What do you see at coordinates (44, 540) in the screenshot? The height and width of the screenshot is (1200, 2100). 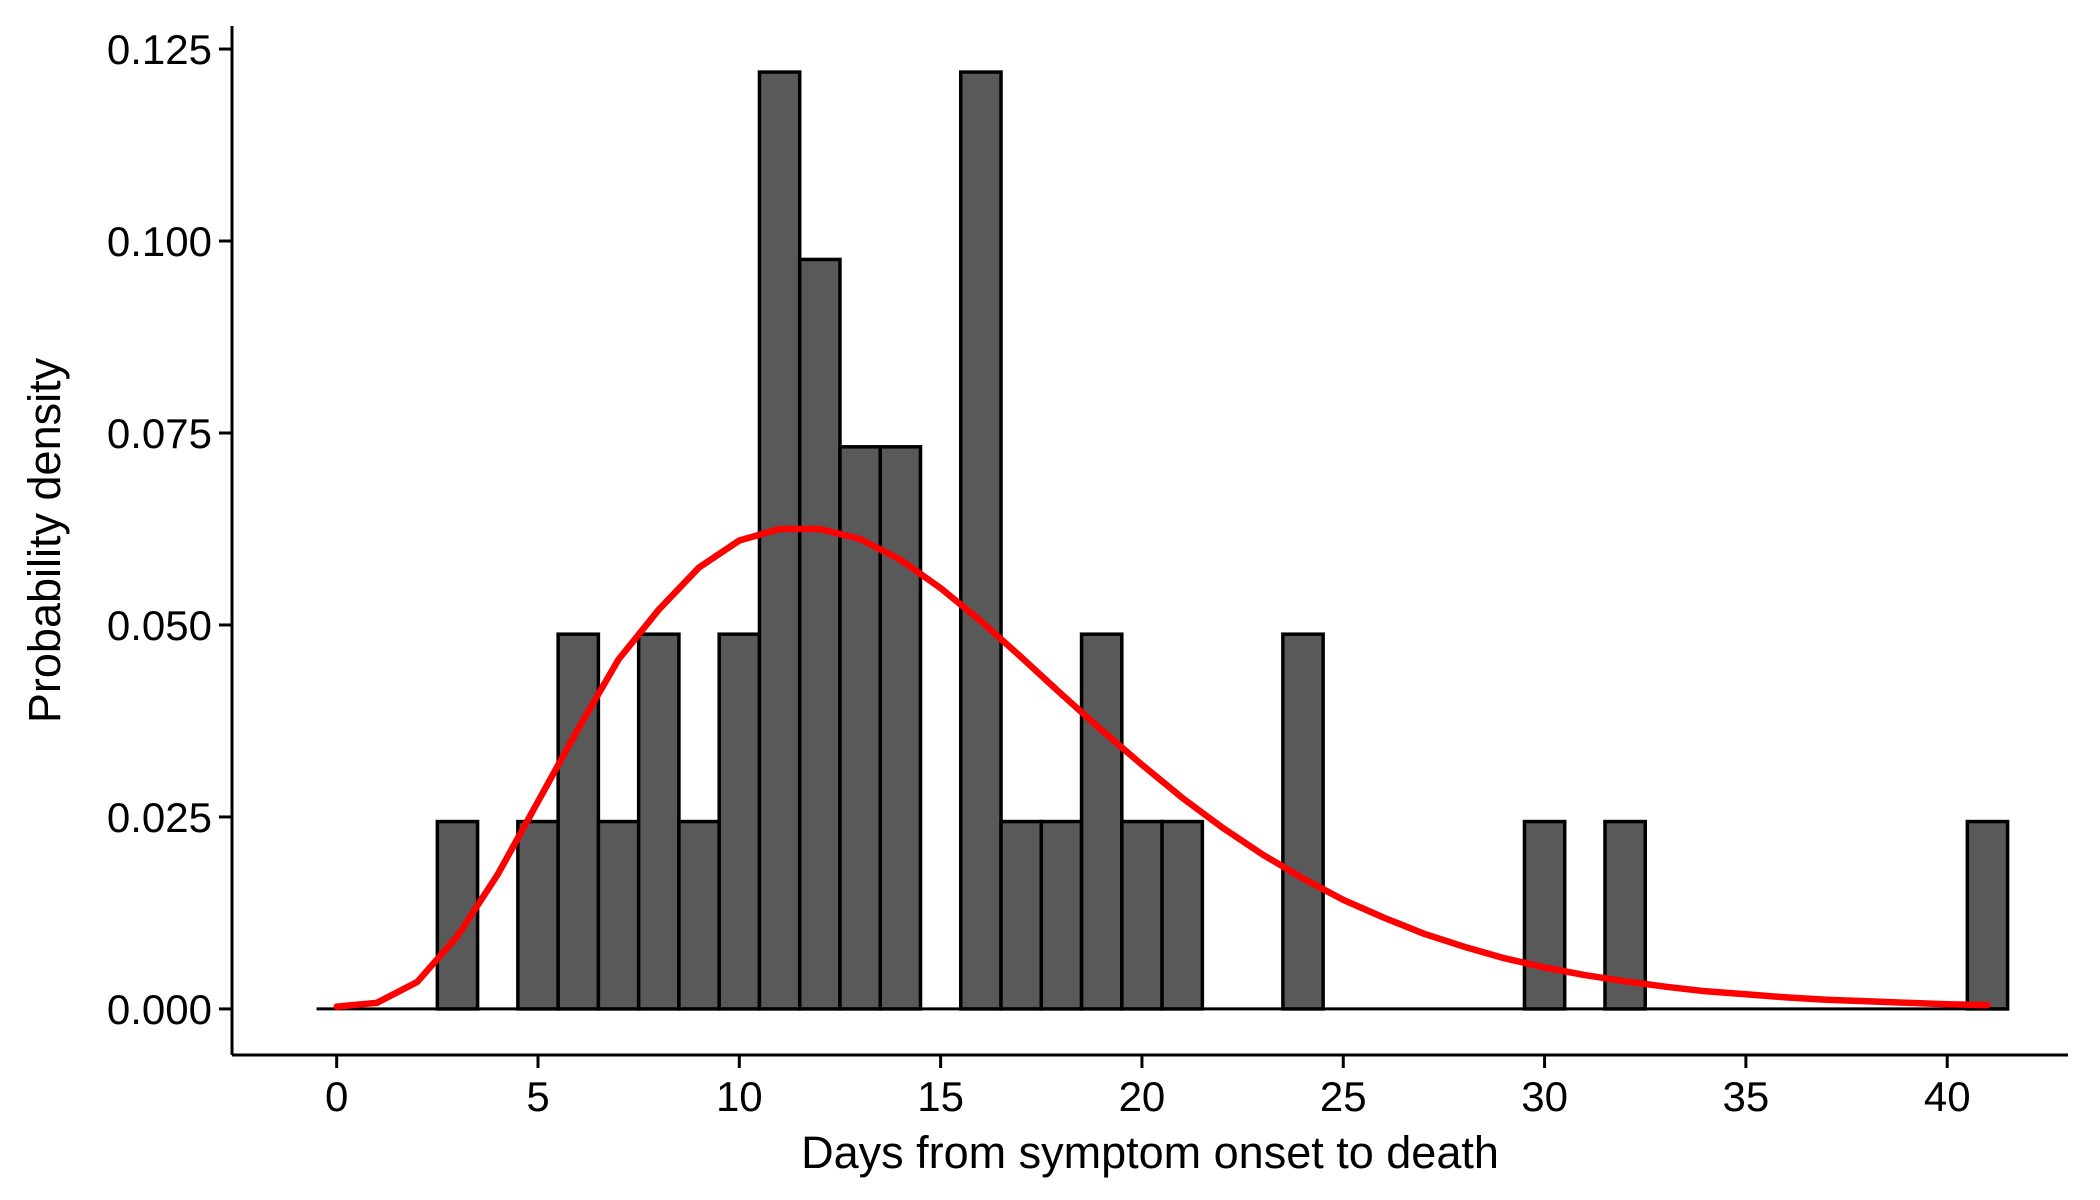 I see `y-axis-title: Probability density` at bounding box center [44, 540].